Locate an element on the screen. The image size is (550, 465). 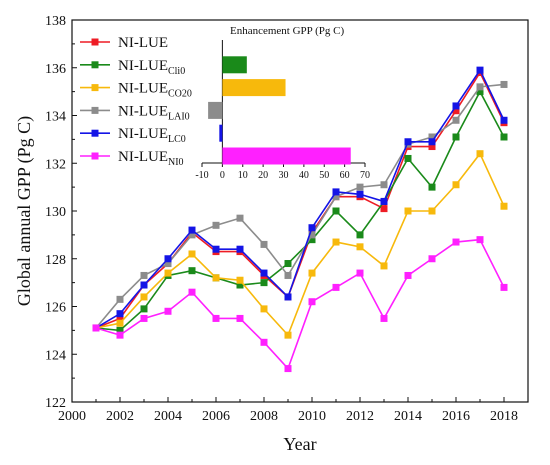
x-tick-label: 2006 is located at coordinates (216, 416).